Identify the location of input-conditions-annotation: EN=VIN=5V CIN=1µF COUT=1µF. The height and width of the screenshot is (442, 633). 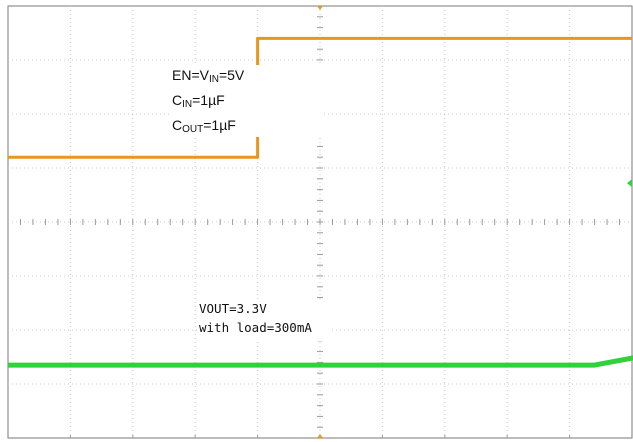
(247, 101).